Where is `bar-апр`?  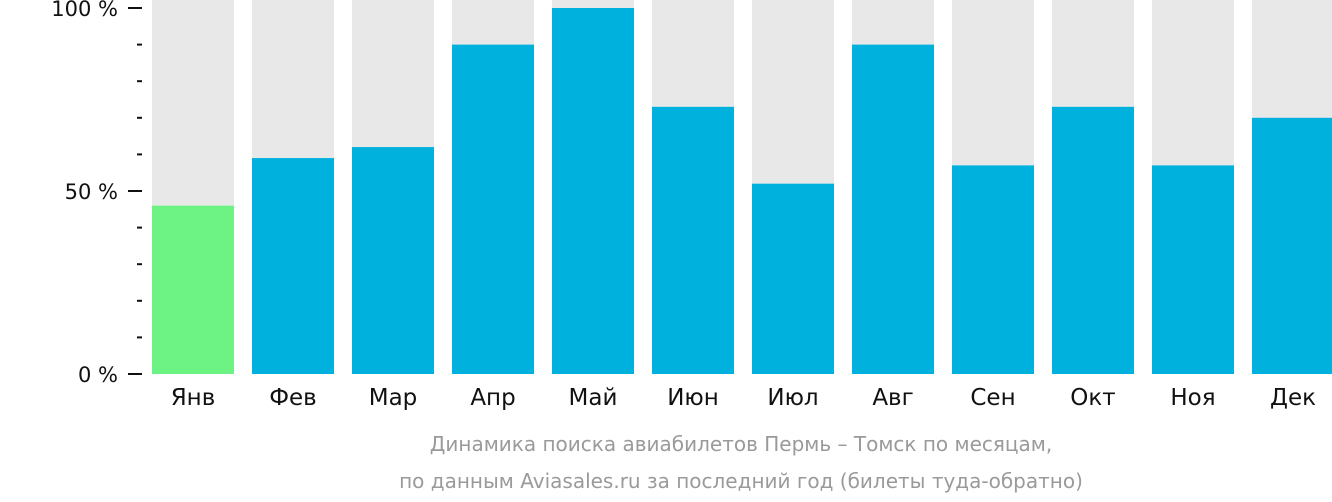
bar-апр is located at coordinates (493, 209).